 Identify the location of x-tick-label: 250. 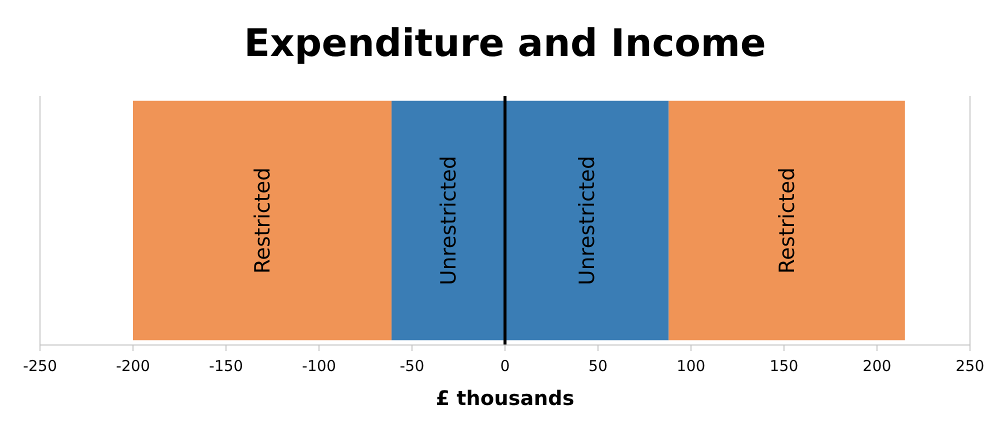
(970, 366).